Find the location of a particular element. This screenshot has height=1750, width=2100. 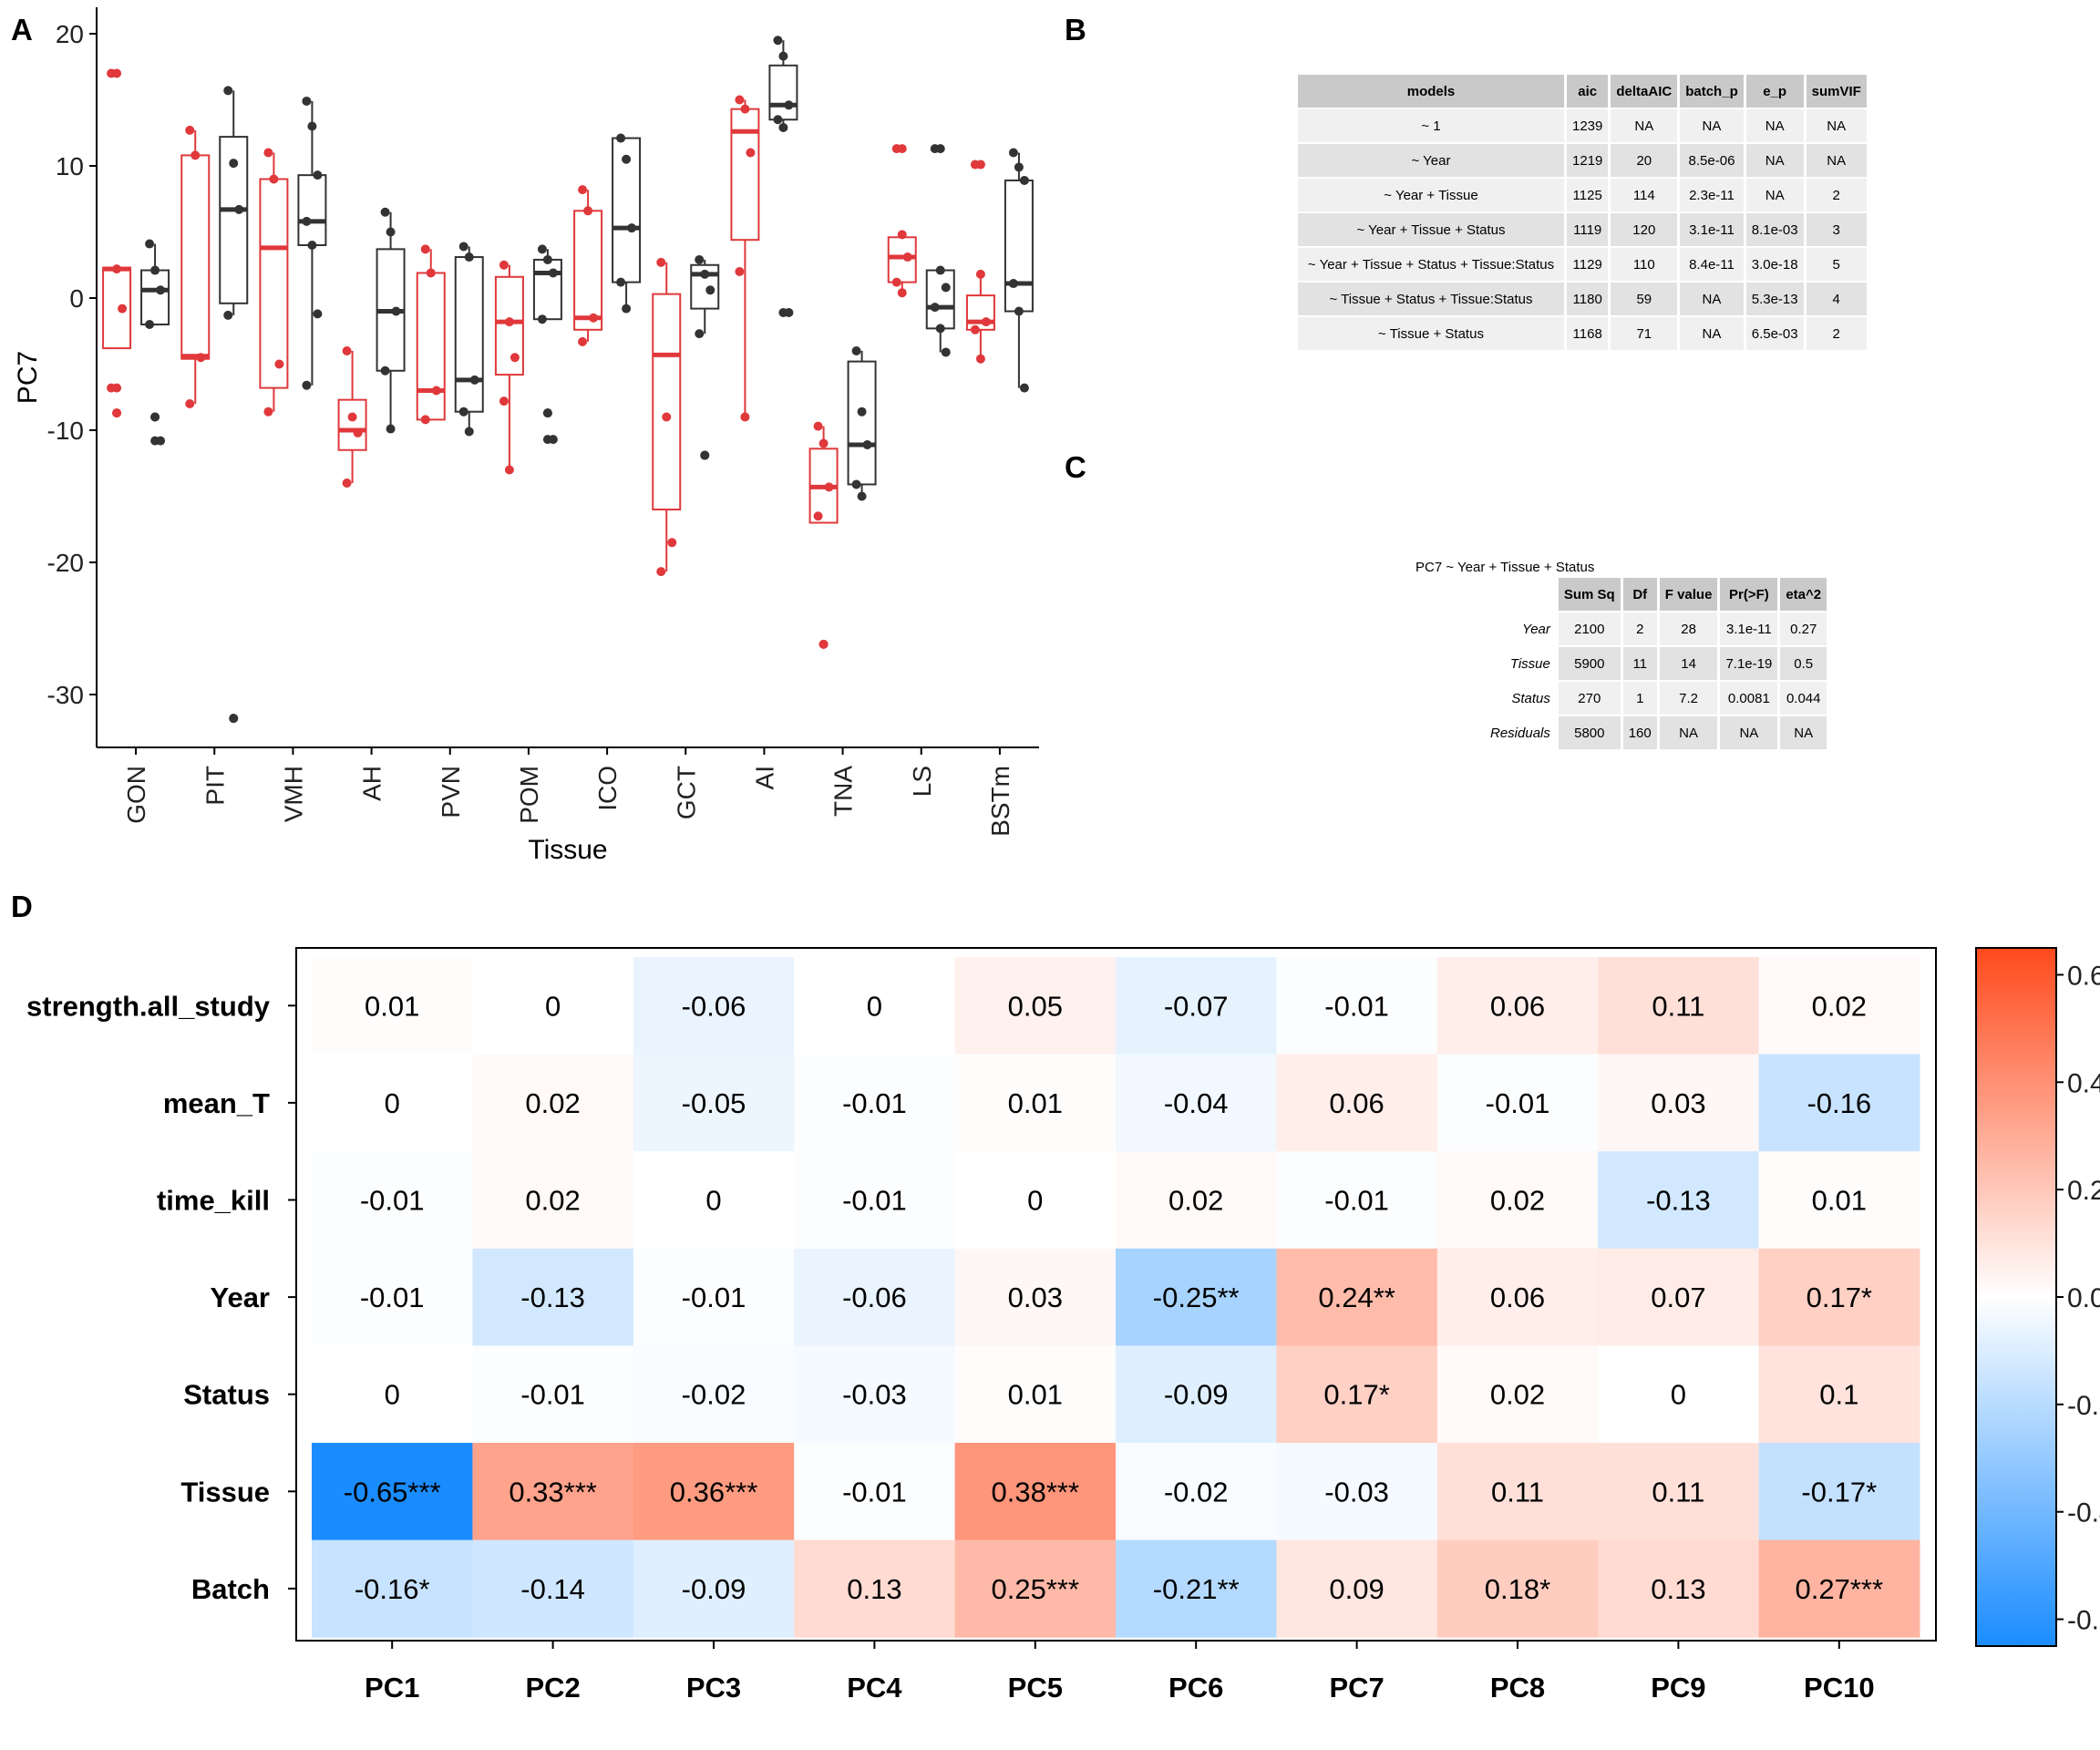

box-pvn-dark is located at coordinates (469, 335).